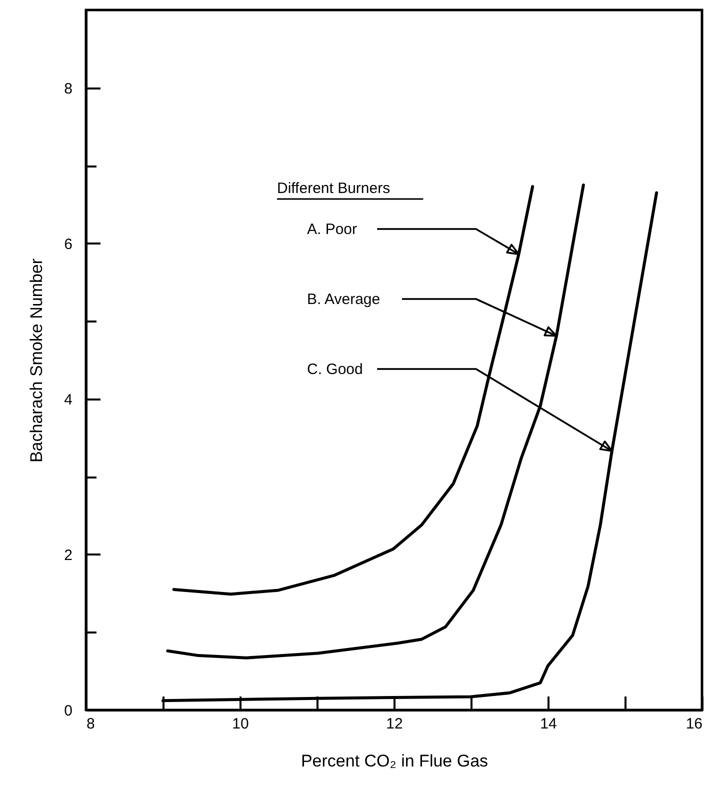  What do you see at coordinates (36, 360) in the screenshot?
I see `y-axis-title: Bacharach Smoke Number` at bounding box center [36, 360].